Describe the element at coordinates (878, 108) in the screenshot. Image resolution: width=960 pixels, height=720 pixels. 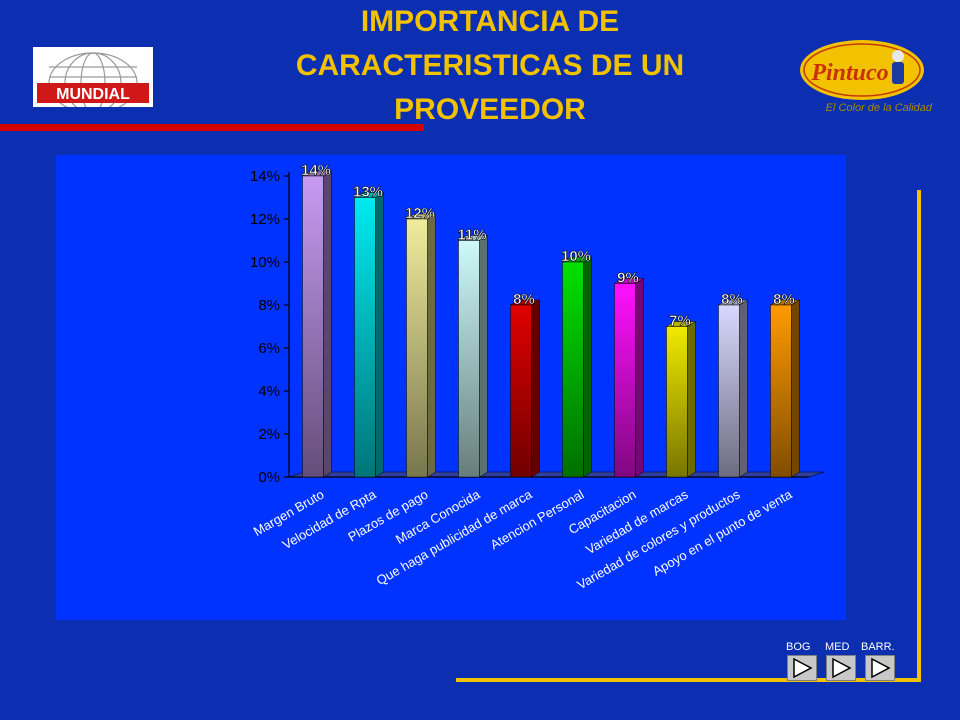
I see `slogan: El Color de la Calidad` at that location.